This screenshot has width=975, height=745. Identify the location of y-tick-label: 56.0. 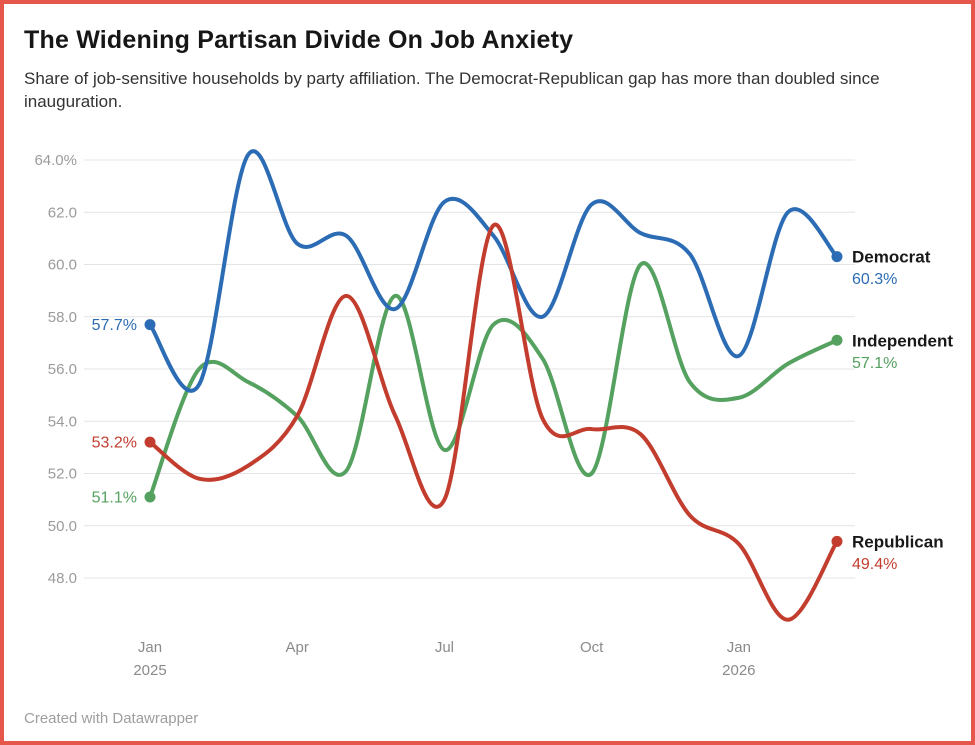
(62, 369).